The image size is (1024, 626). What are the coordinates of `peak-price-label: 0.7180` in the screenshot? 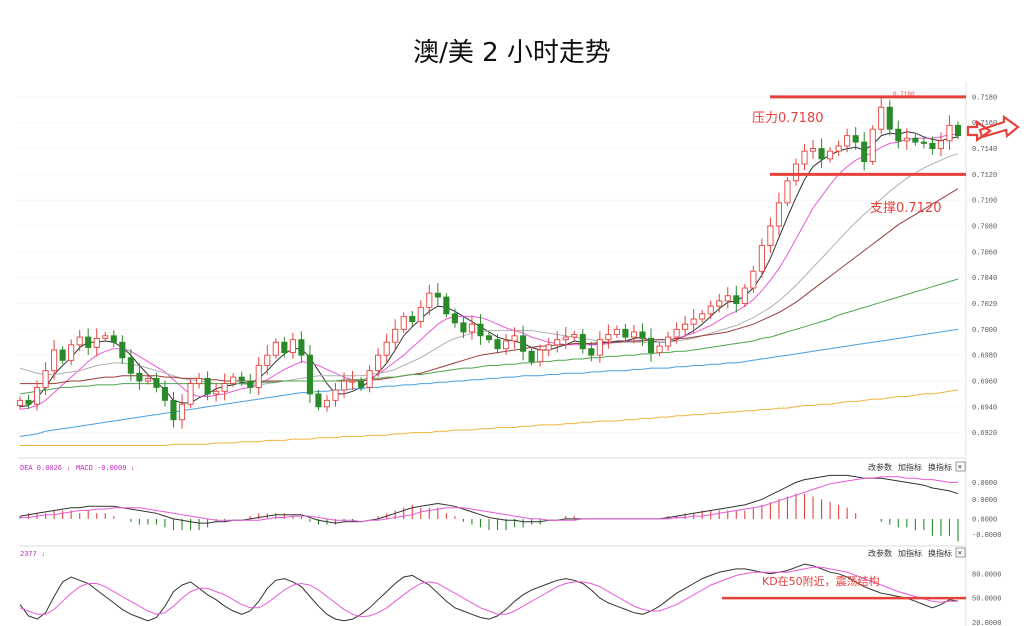 It's located at (904, 94).